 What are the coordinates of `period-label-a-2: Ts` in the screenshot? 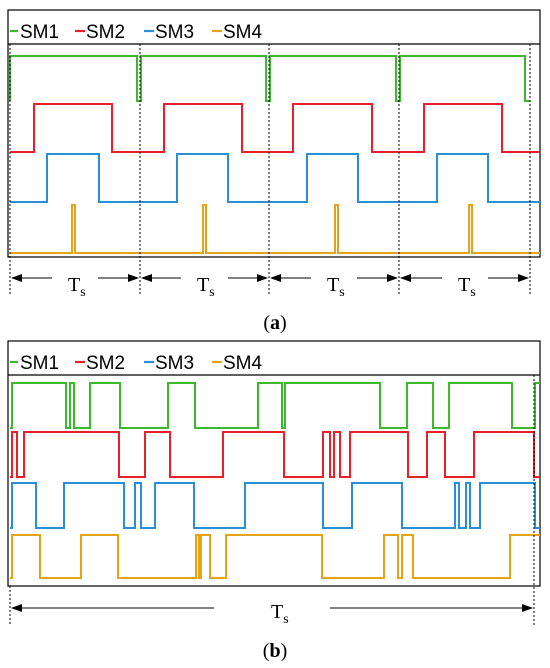 It's located at (206, 287).